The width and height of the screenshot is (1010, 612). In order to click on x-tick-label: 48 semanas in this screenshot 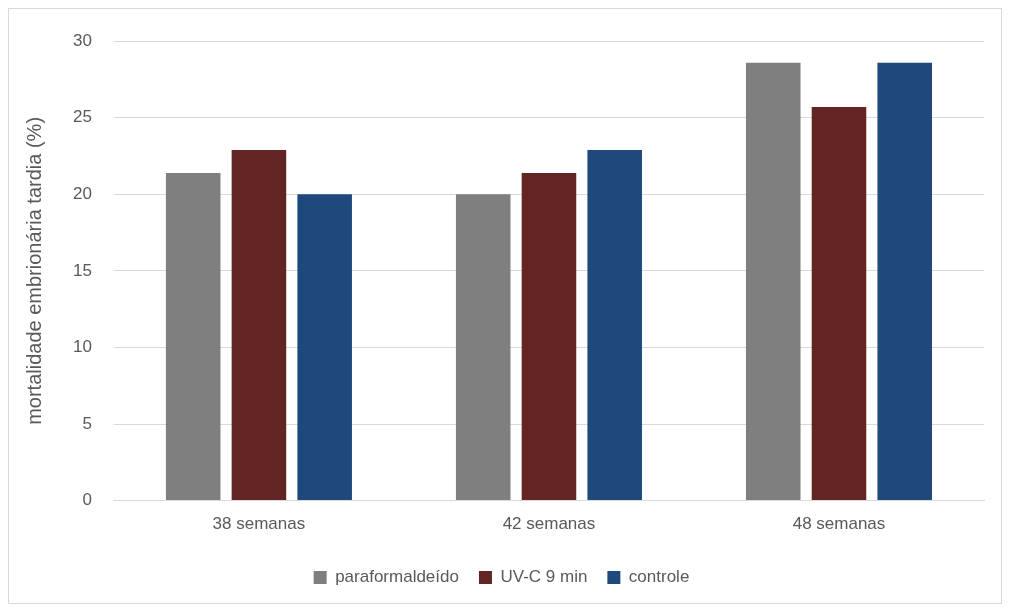, I will do `click(839, 524)`.